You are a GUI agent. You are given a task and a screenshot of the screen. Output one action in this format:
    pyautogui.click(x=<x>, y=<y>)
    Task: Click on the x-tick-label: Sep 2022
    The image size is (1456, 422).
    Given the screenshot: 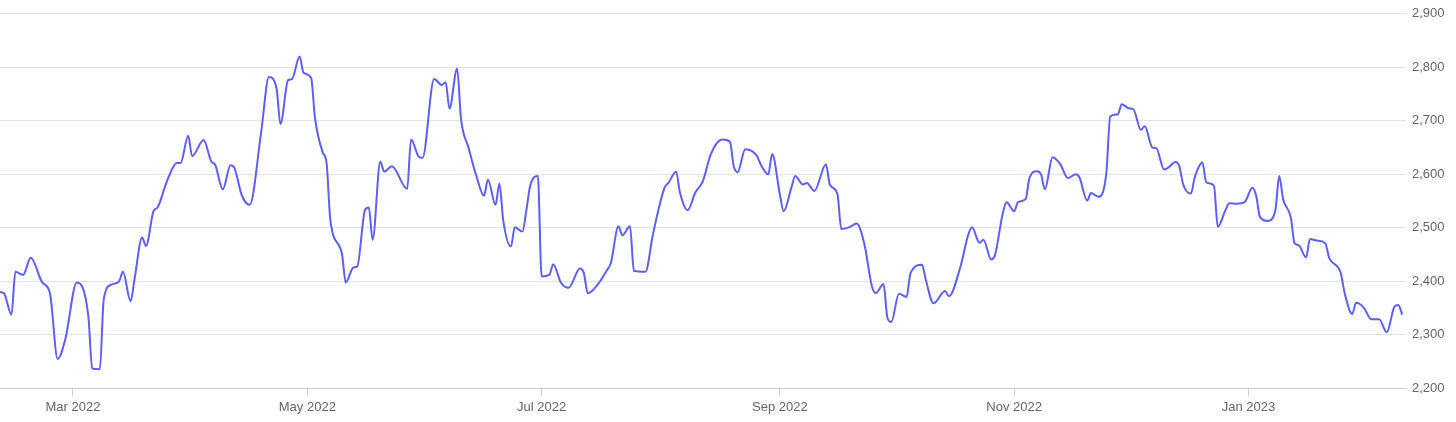 What is the action you would take?
    pyautogui.click(x=779, y=406)
    